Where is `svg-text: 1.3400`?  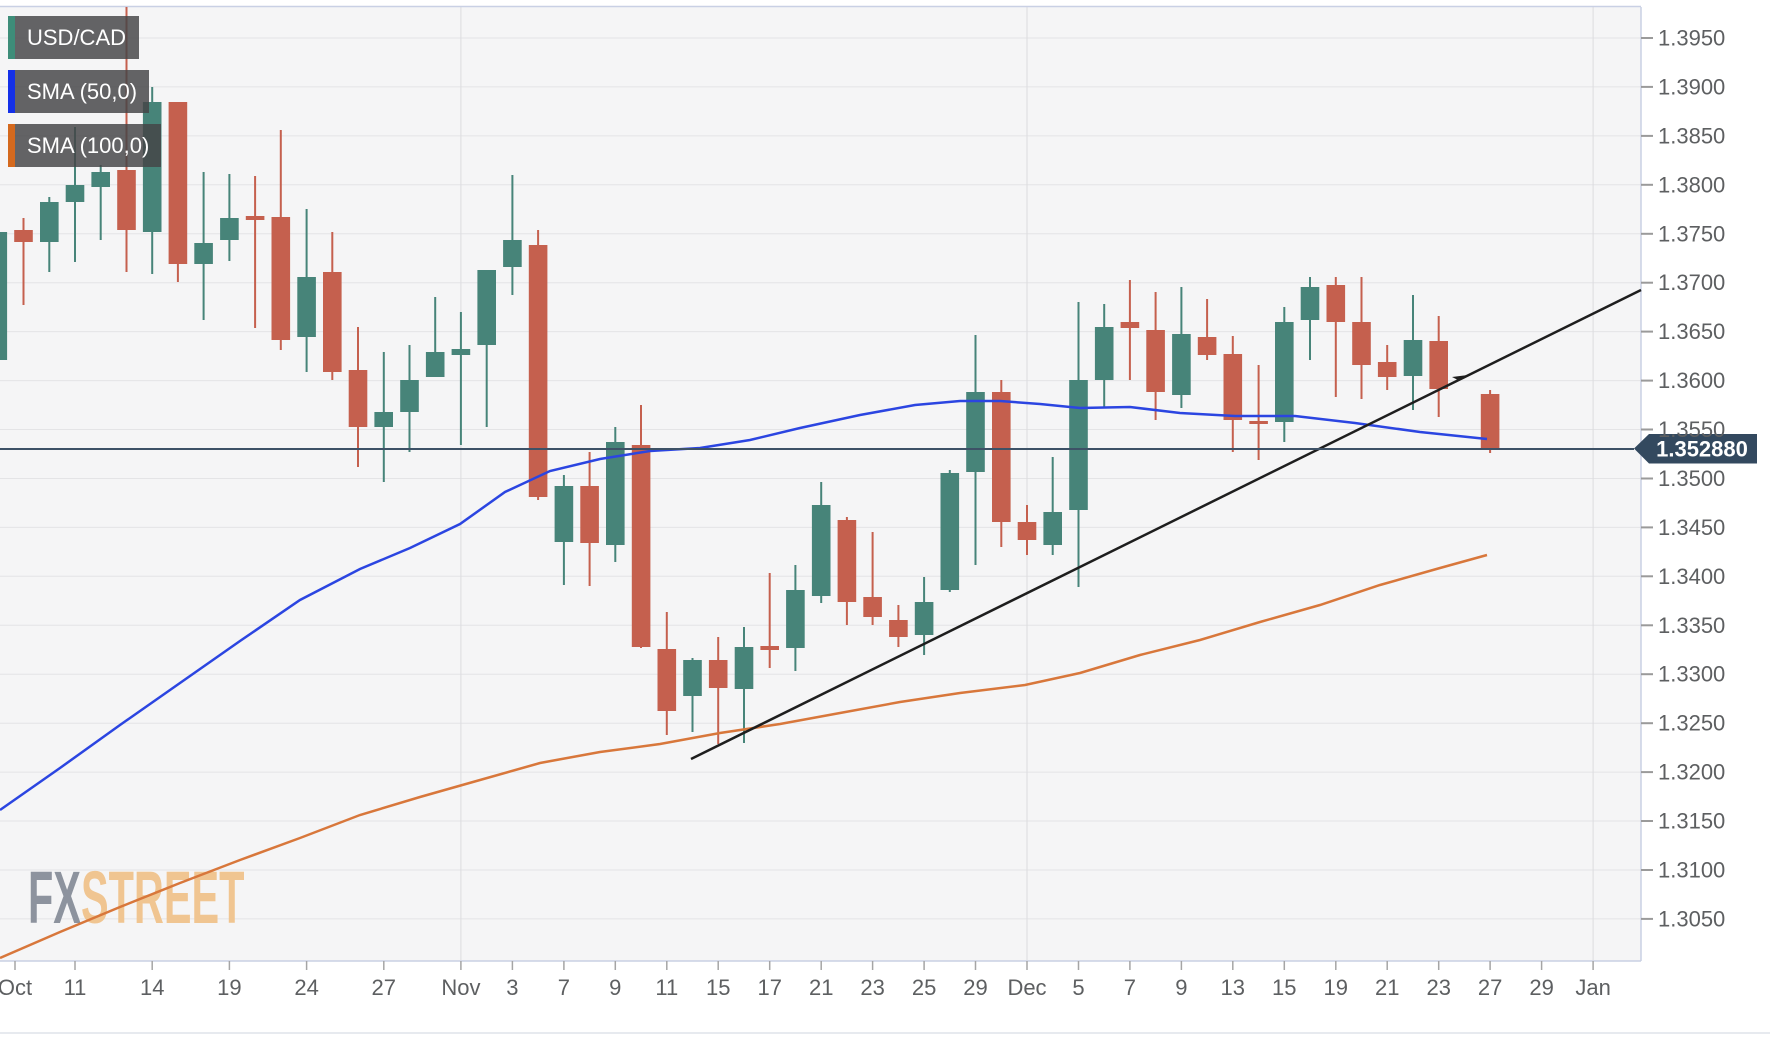 svg-text: 1.3400 is located at coordinates (1691, 576).